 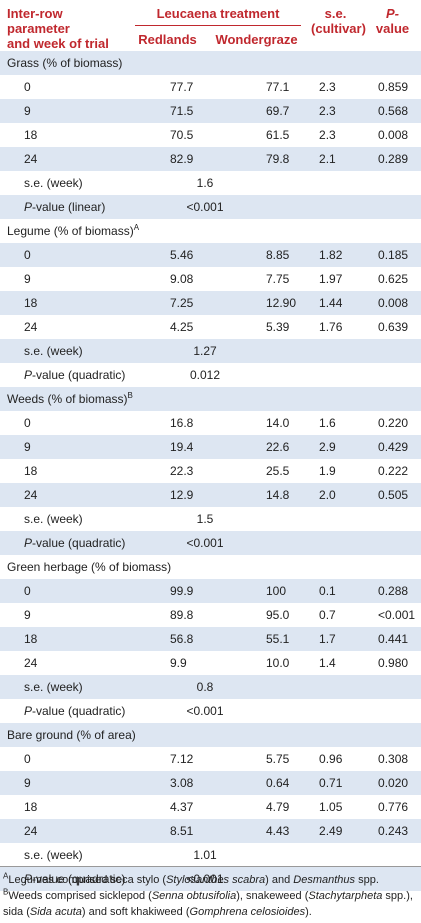 What do you see at coordinates (64, 327) in the screenshot?
I see `week-cell: 24` at bounding box center [64, 327].